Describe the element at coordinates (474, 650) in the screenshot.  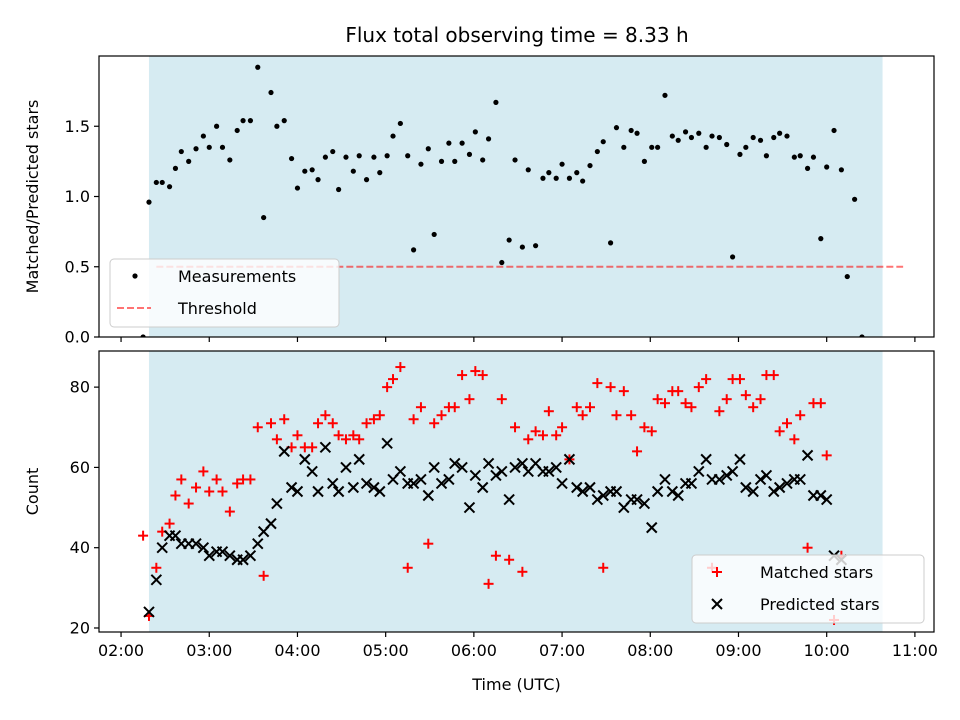
I see `xtick-label: 06:00` at that location.